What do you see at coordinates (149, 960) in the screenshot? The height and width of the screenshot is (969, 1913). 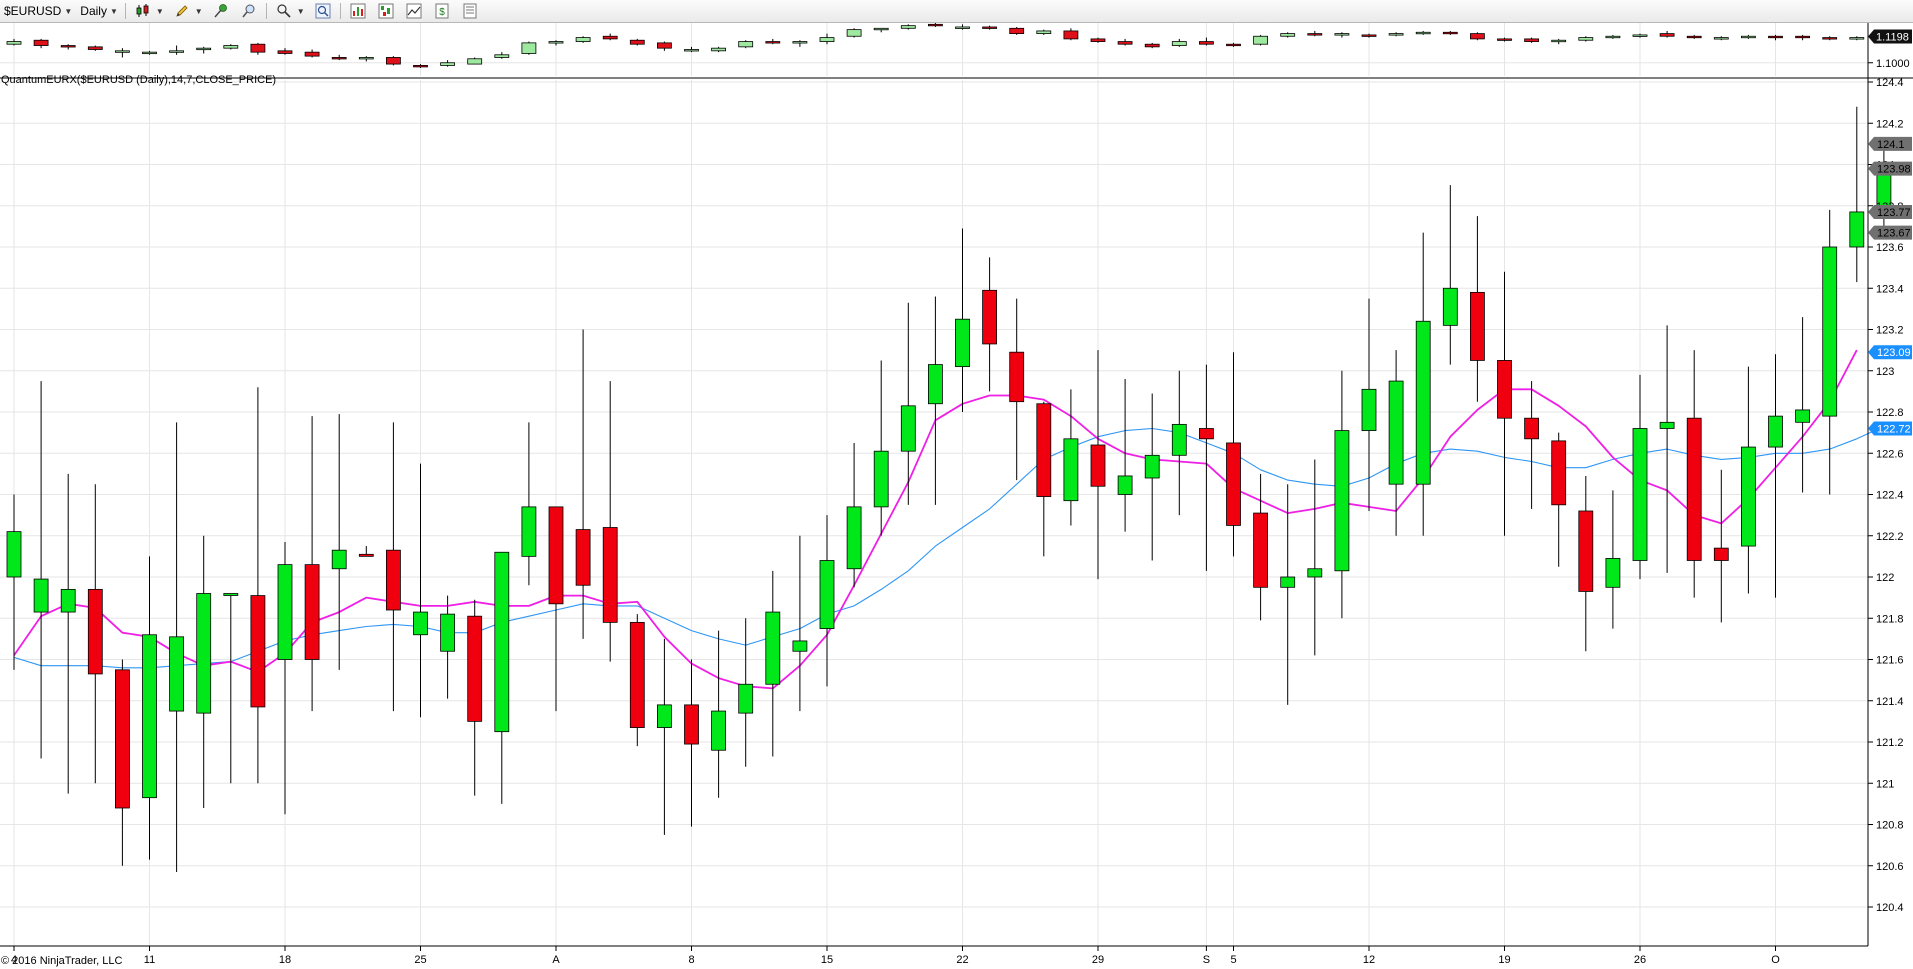 I see `x-axis-tick-label: 11` at bounding box center [149, 960].